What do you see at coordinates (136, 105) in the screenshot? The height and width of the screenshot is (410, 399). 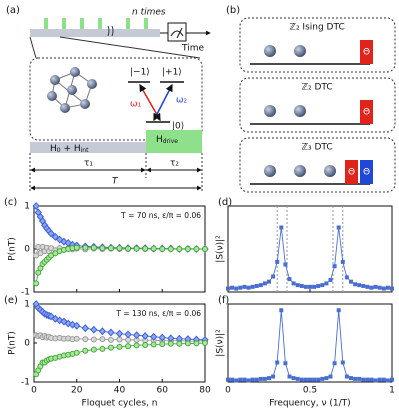 I see `omega-label: ω₁` at bounding box center [136, 105].